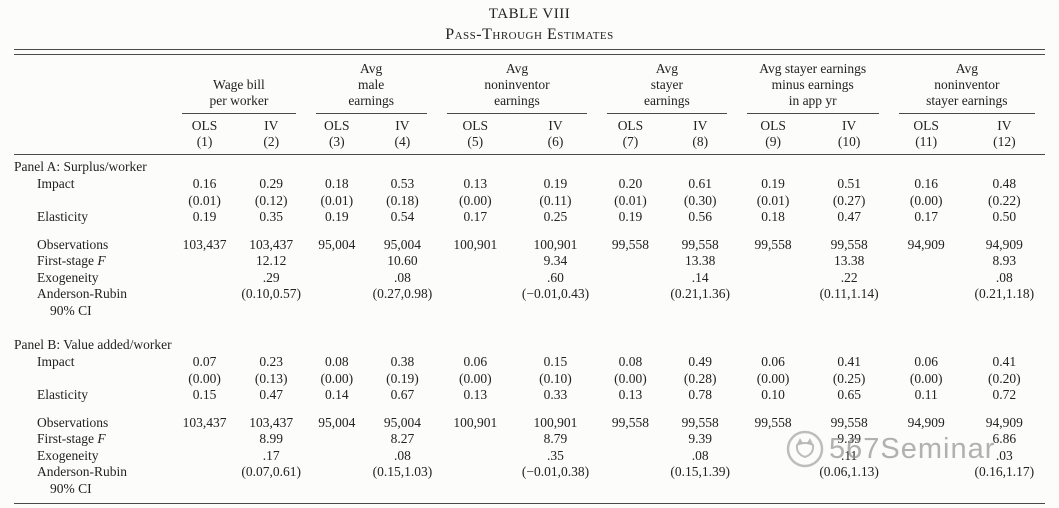 The image size is (1059, 508). What do you see at coordinates (271, 200) in the screenshot?
I see `table-cell: (0.12)` at bounding box center [271, 200].